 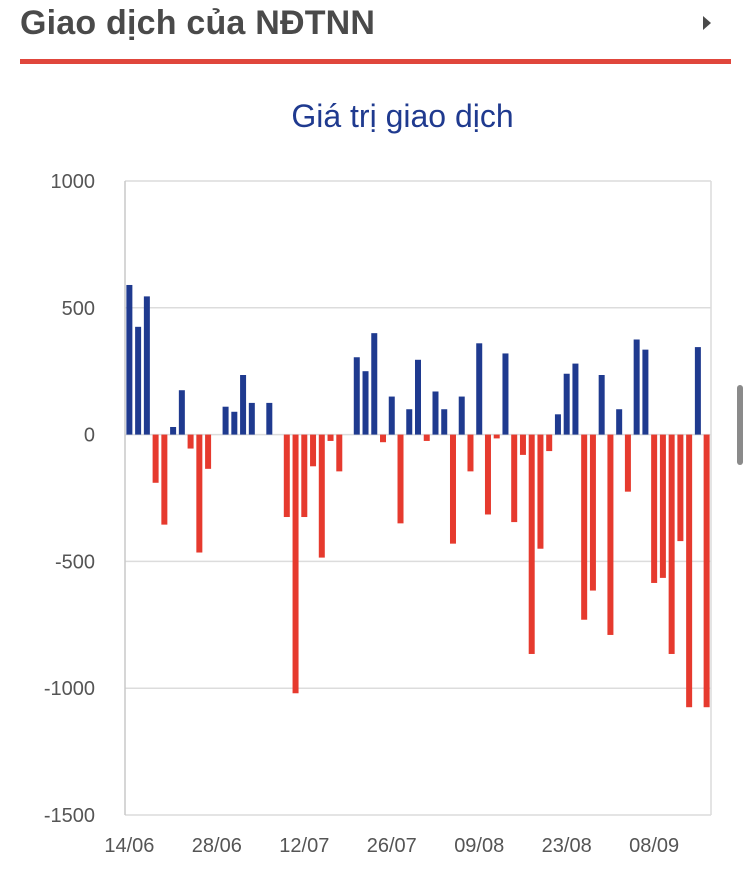 I want to click on chevron-right-icon, so click(x=707, y=23).